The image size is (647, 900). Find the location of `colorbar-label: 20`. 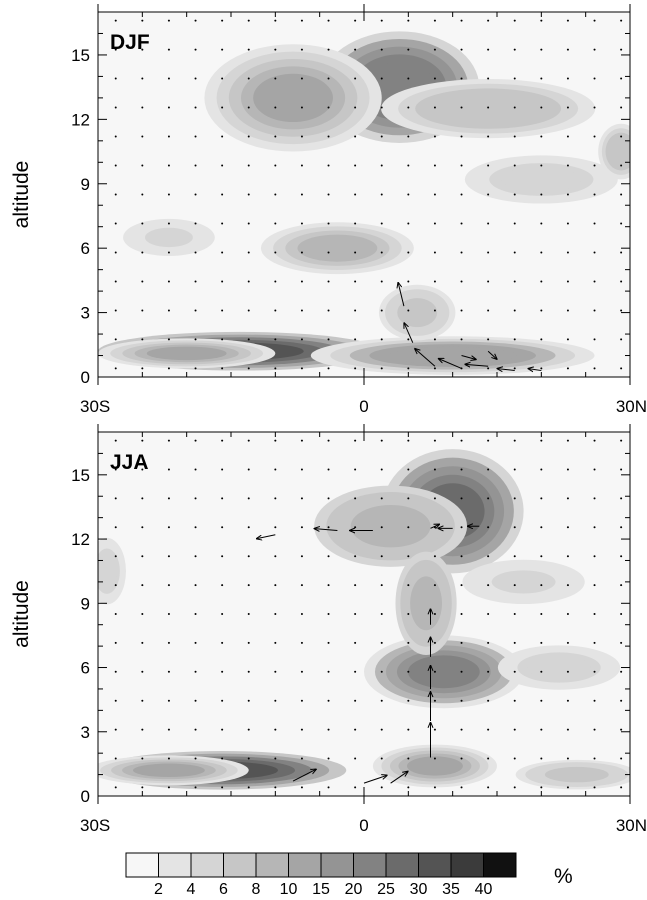

colorbar-label: 20 is located at coordinates (354, 889).